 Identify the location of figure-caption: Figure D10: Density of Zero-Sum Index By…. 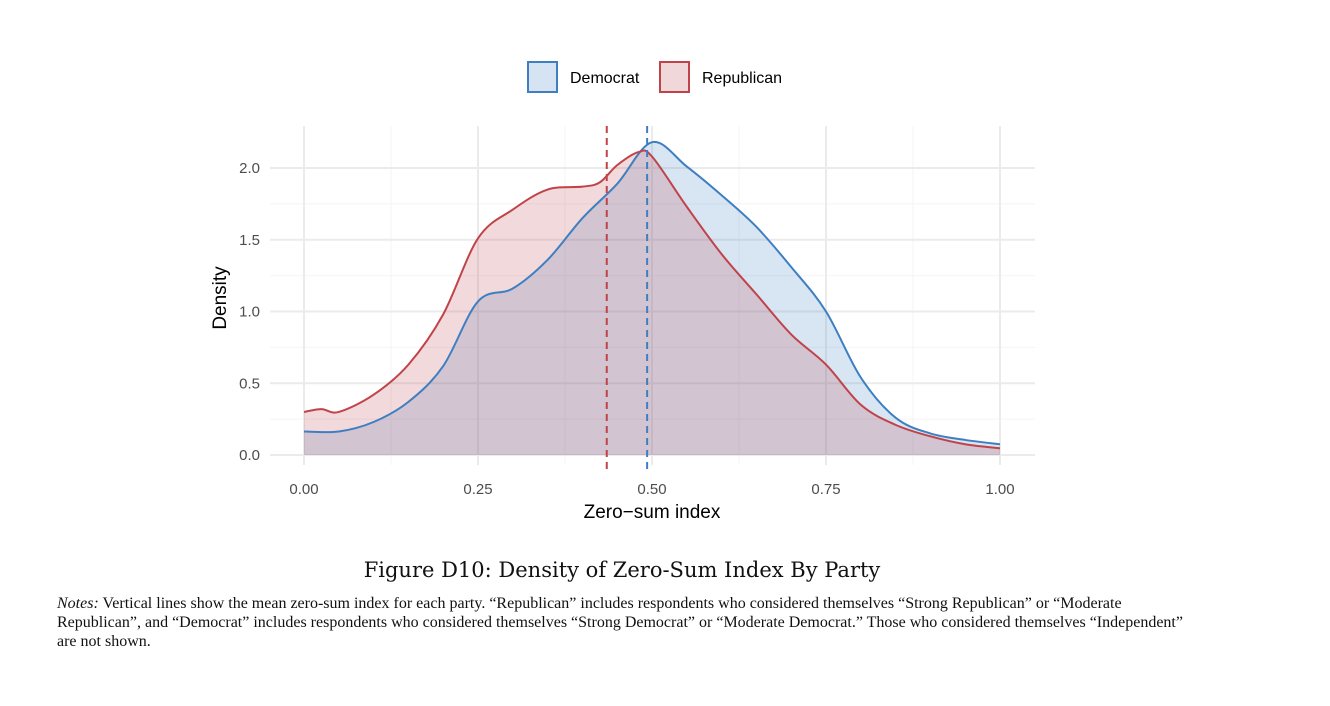
(622, 570).